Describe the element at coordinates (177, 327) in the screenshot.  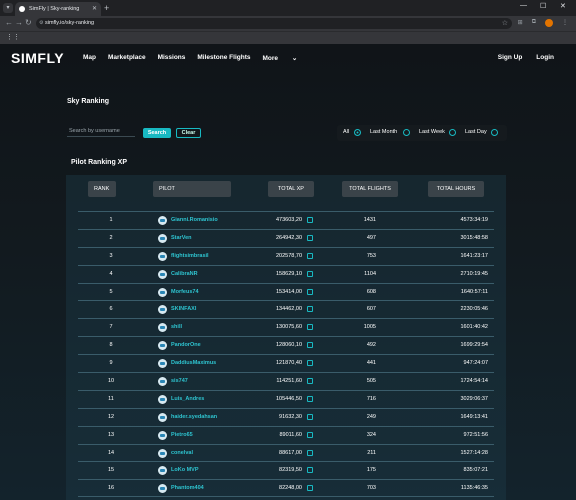
I see `pilot-name-link: shill` at that location.